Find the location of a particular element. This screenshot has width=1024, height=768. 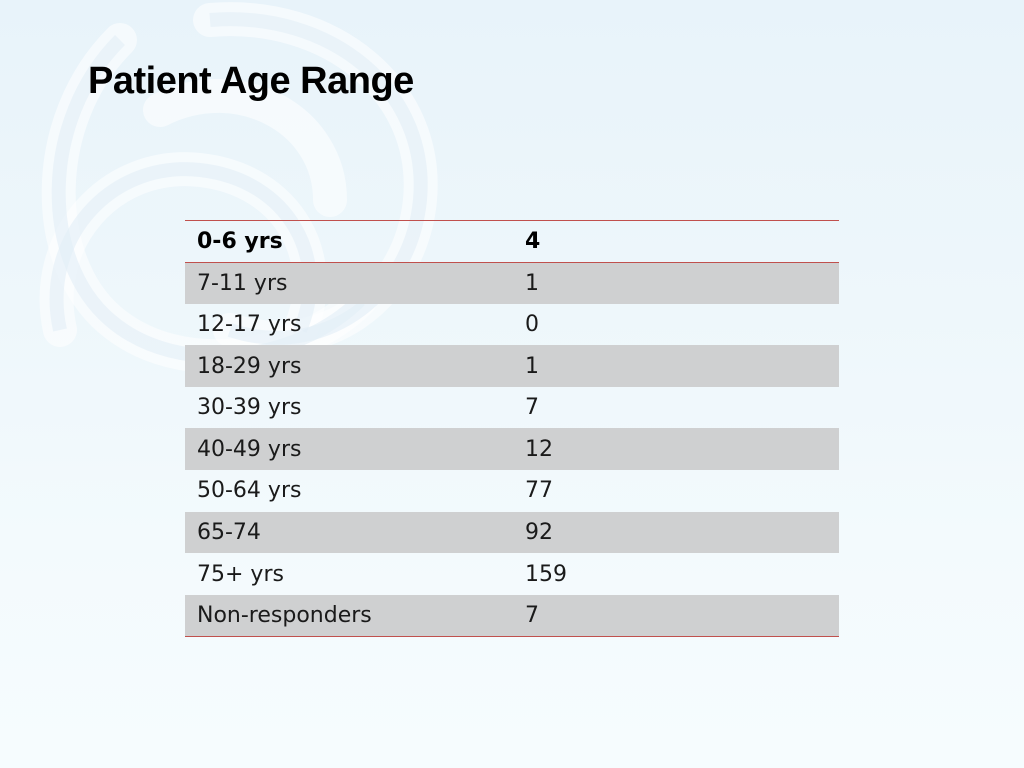

table-row: 7-11 yrs 1 is located at coordinates (512, 283).